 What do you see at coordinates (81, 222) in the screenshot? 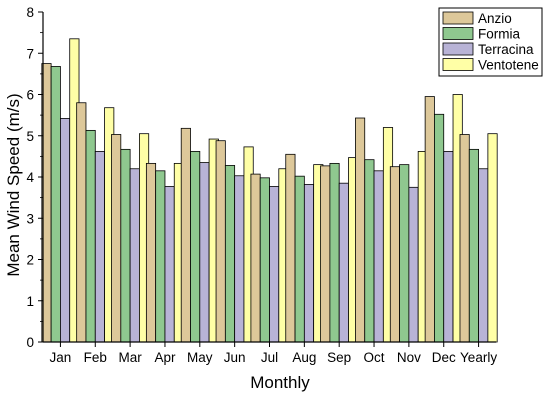
I see `bar-anzio-feb` at bounding box center [81, 222].